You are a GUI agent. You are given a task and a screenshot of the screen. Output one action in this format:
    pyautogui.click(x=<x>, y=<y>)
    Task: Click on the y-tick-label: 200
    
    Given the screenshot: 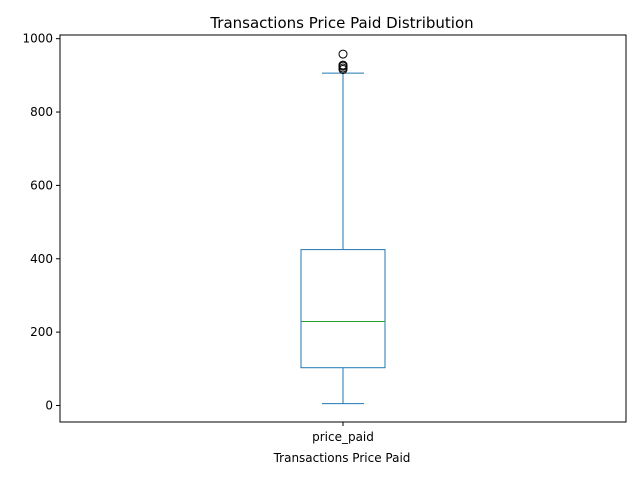 What is the action you would take?
    pyautogui.click(x=41, y=332)
    